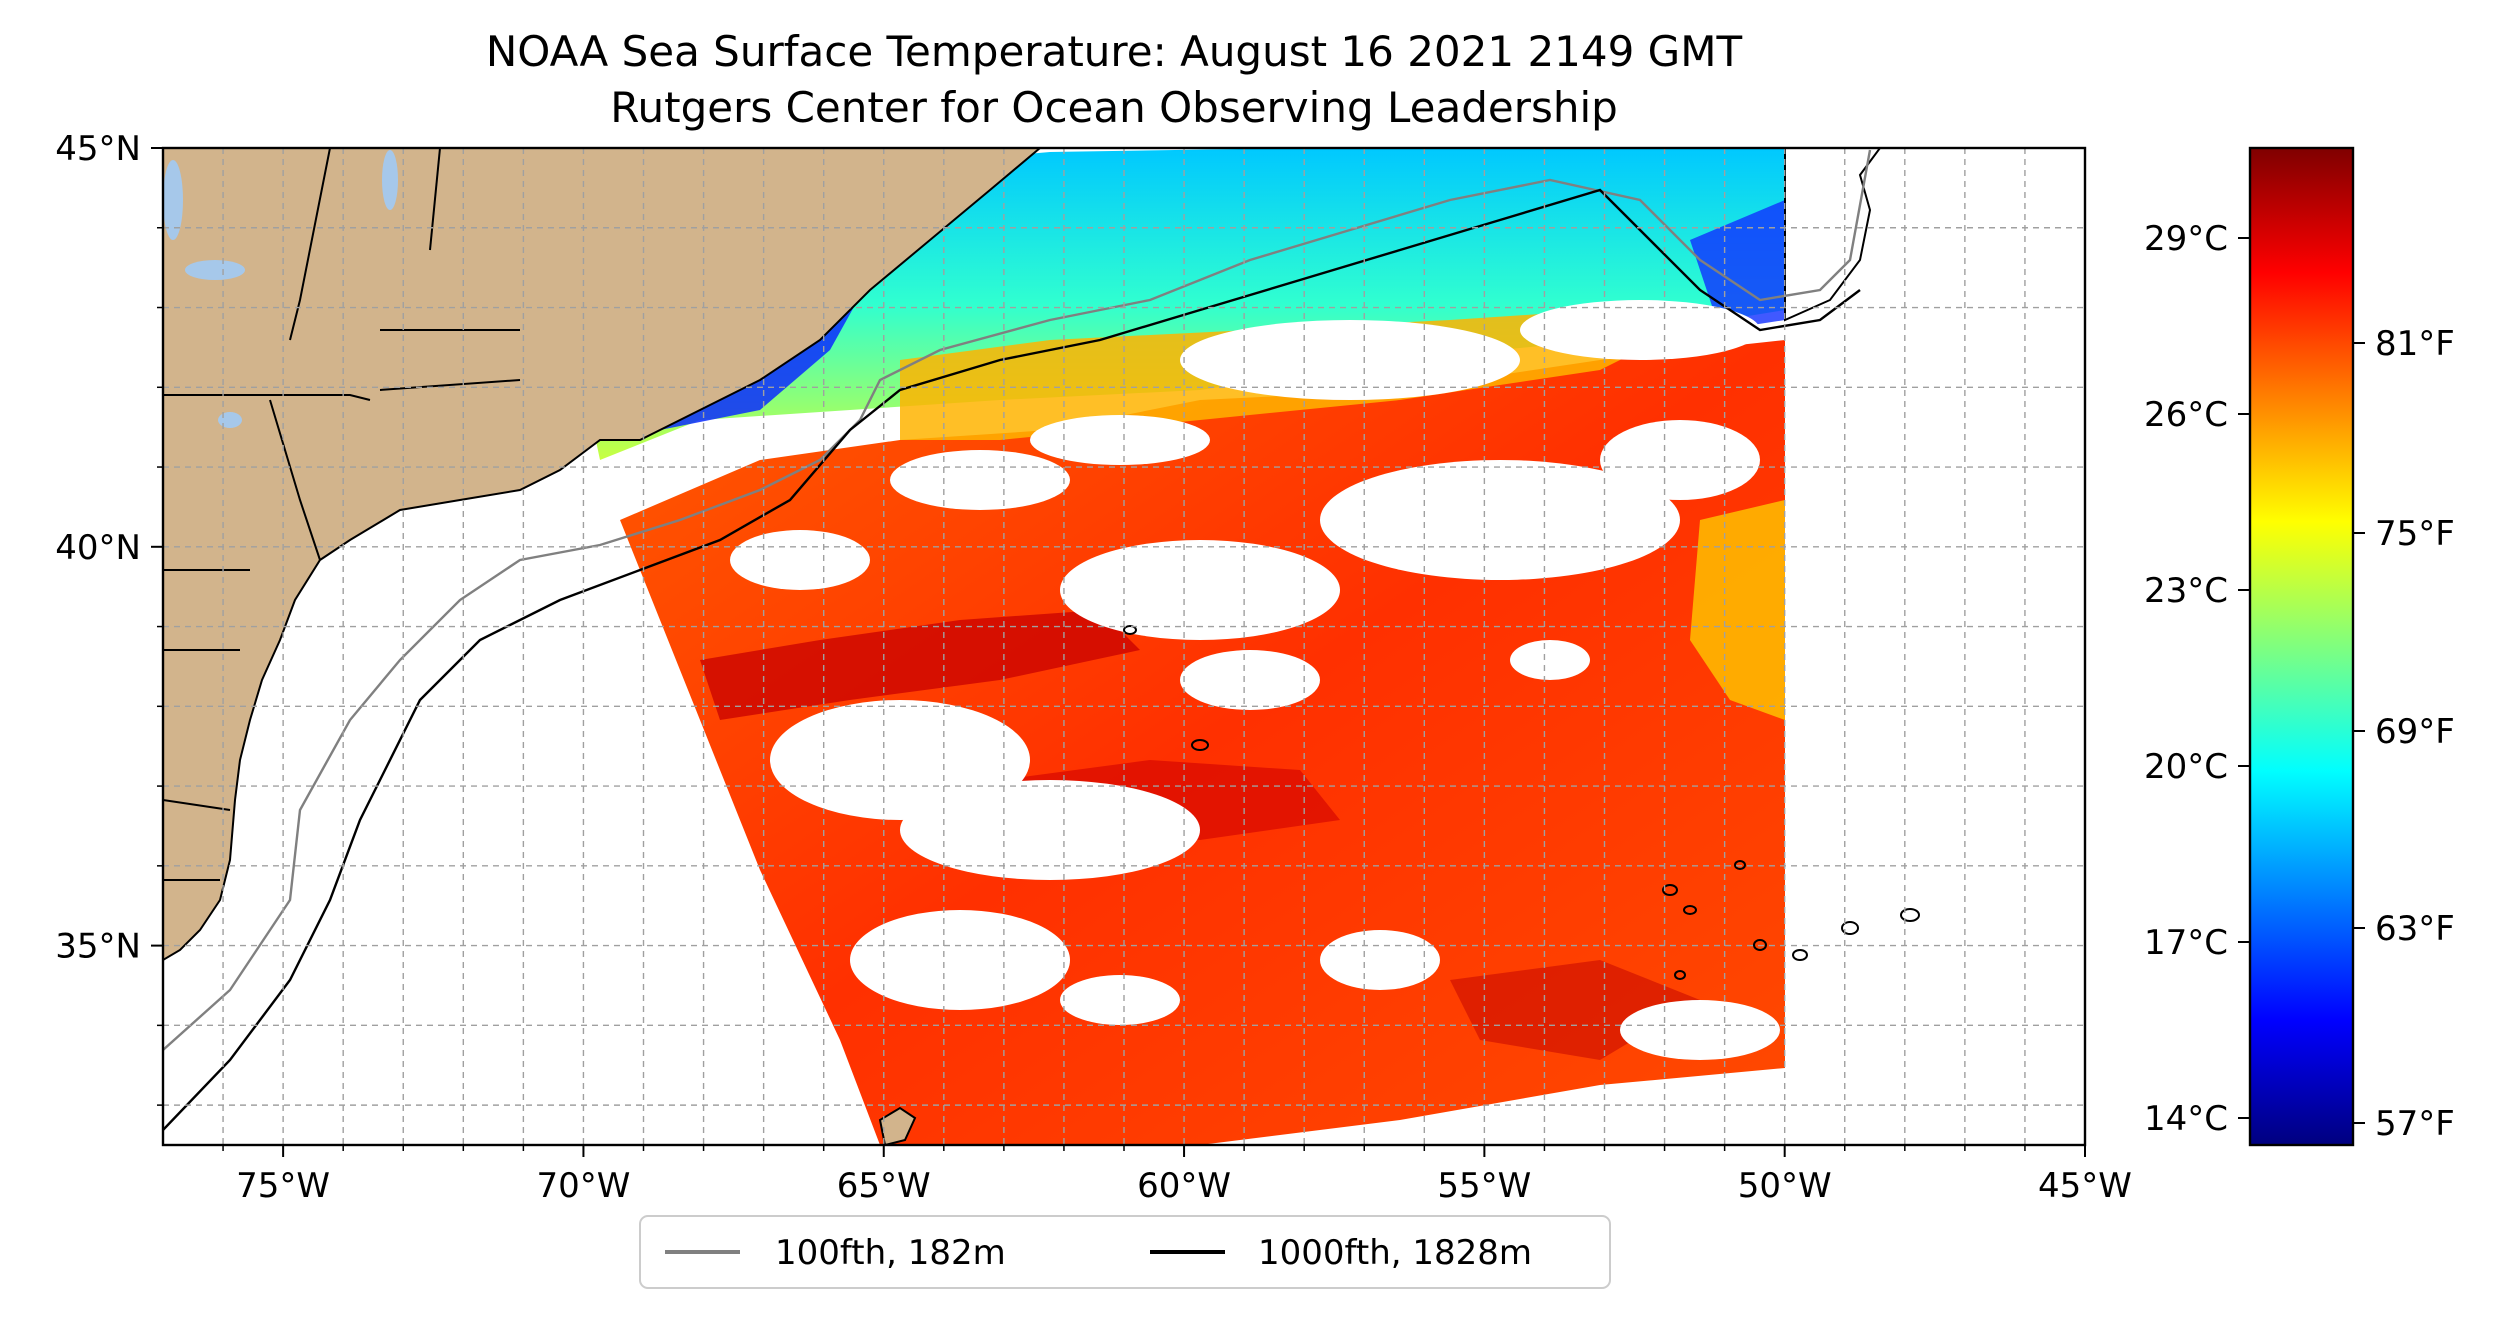 The width and height of the screenshot is (2502, 1318). I want to click on legend-label-1000fth: 1000fth, 1828m, so click(1395, 1253).